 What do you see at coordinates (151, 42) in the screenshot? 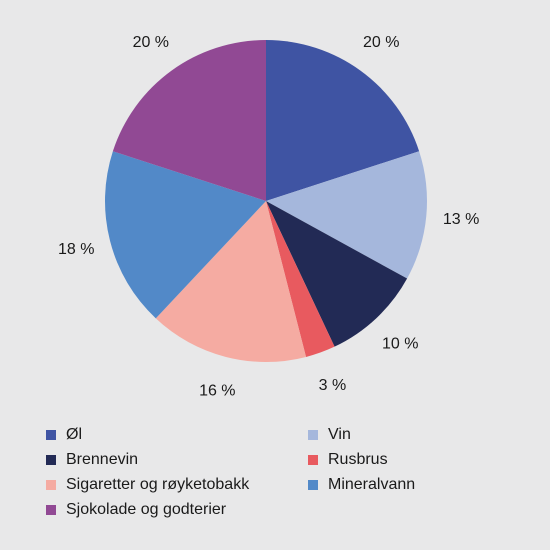
I see `pie-value-label-6: 20 %` at bounding box center [151, 42].